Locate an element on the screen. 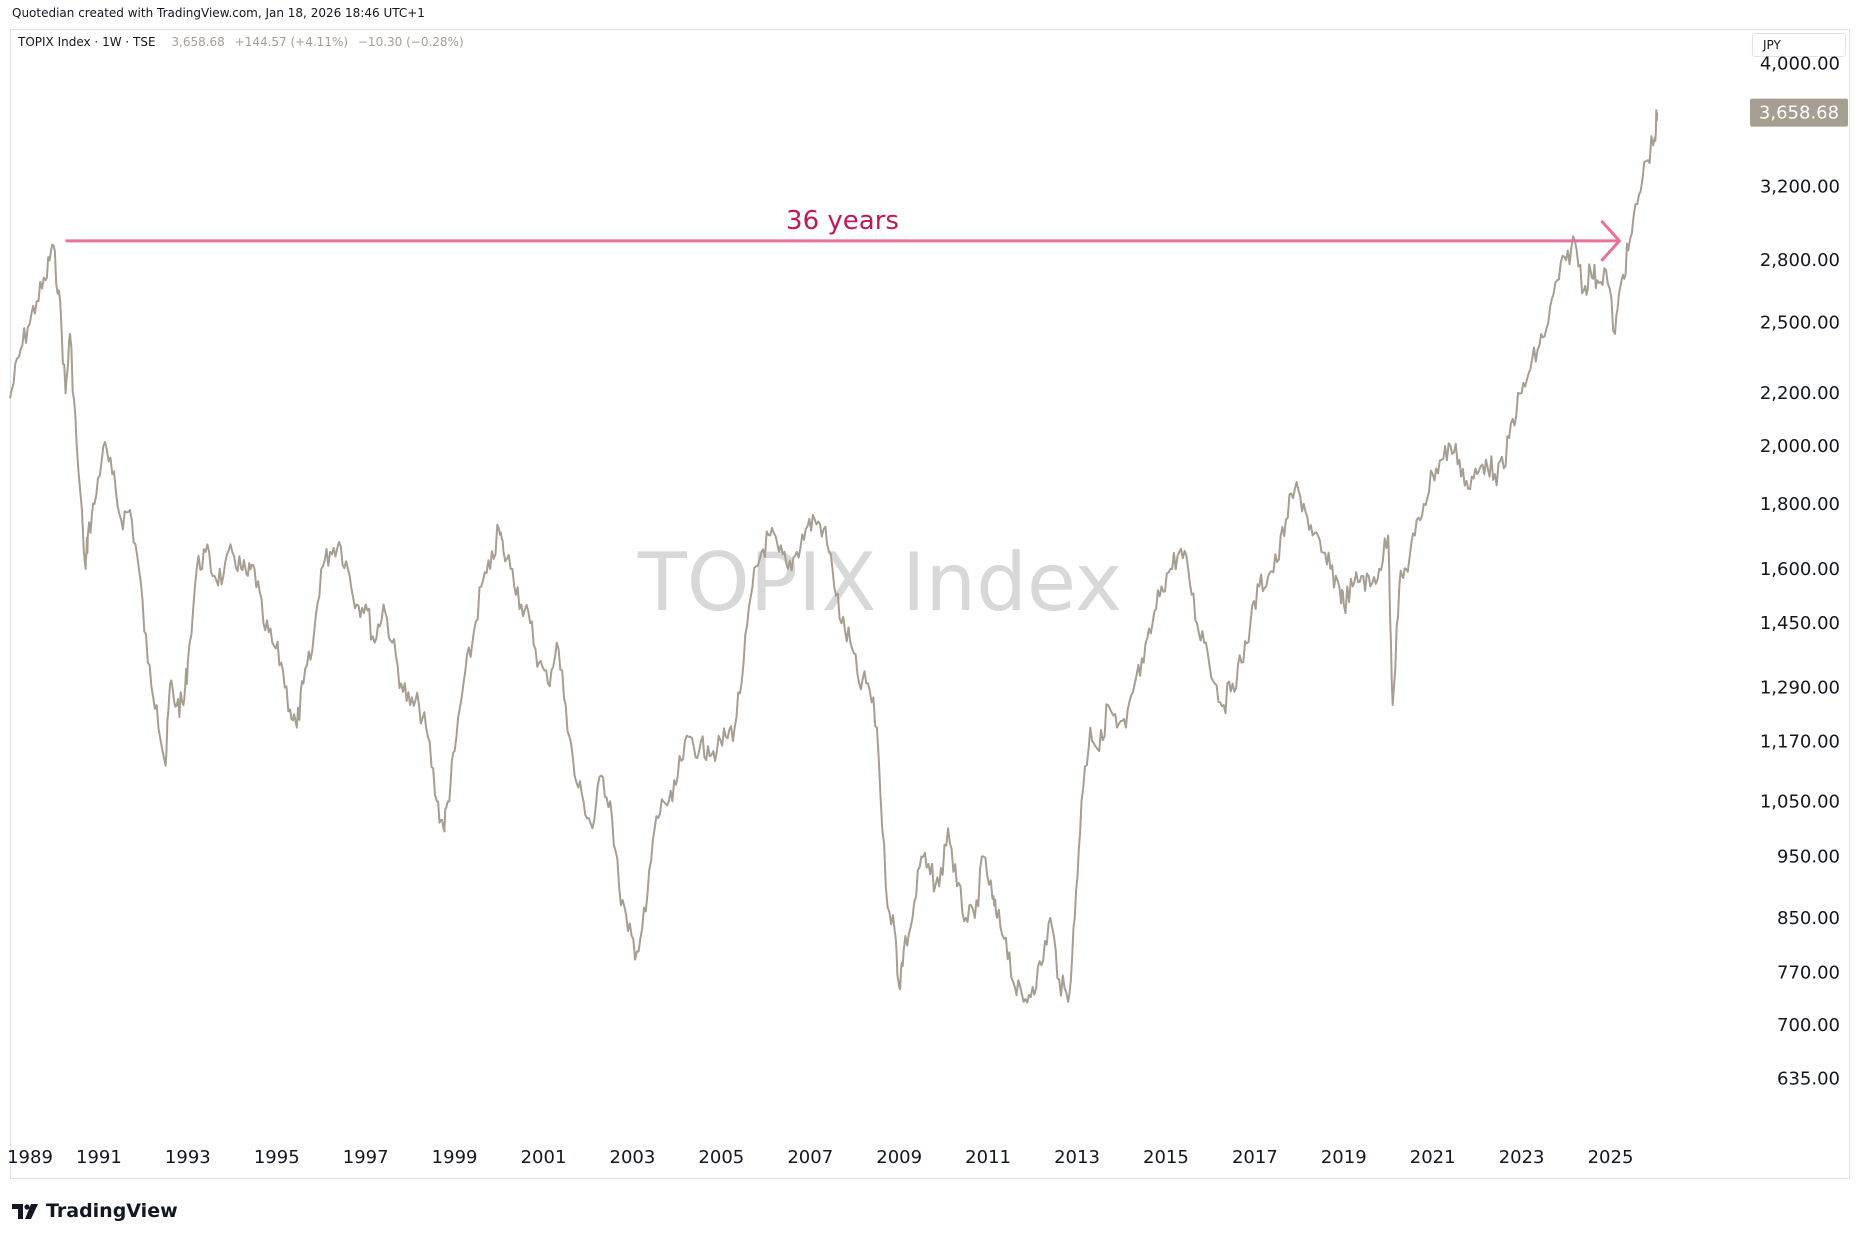 The height and width of the screenshot is (1240, 1861). y-tick-label: 3,200.00 is located at coordinates (1800, 187).